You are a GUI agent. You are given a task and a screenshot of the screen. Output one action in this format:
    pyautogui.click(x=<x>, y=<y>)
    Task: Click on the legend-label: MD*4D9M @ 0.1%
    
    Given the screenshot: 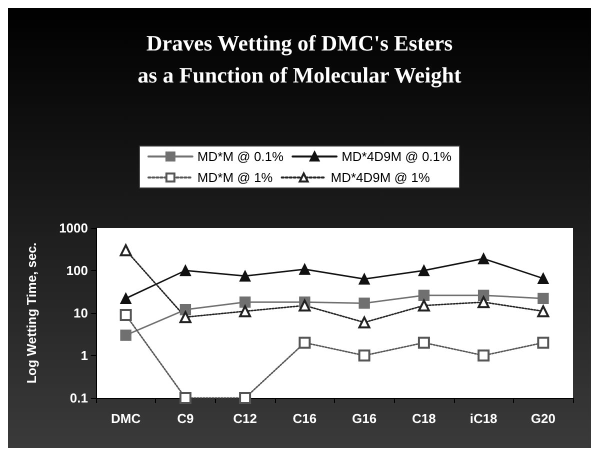 What is the action you would take?
    pyautogui.click(x=397, y=156)
    